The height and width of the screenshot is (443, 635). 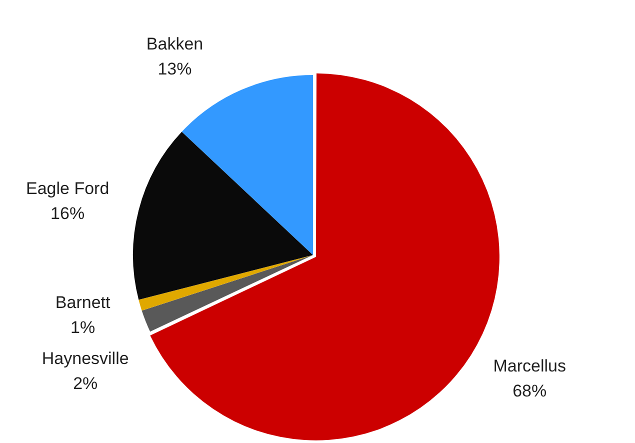 I want to click on slice-label: Barnett, so click(x=82, y=302).